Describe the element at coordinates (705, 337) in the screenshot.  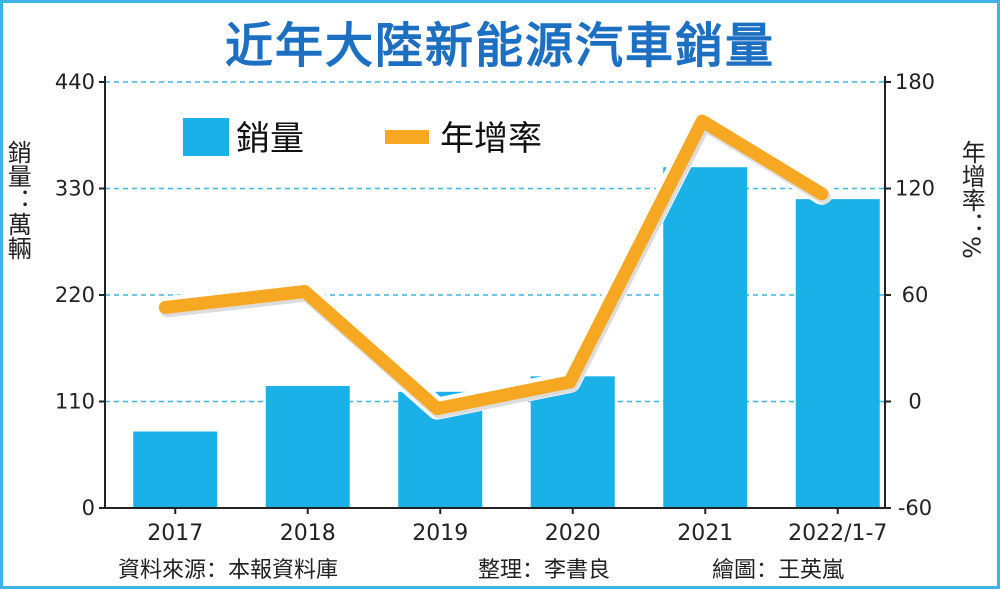
I see `bar-2021` at that location.